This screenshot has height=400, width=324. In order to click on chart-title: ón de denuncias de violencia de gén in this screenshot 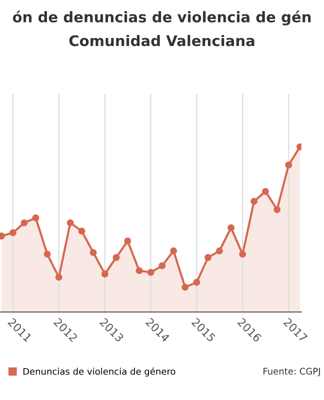, I will do `click(161, 18)`.